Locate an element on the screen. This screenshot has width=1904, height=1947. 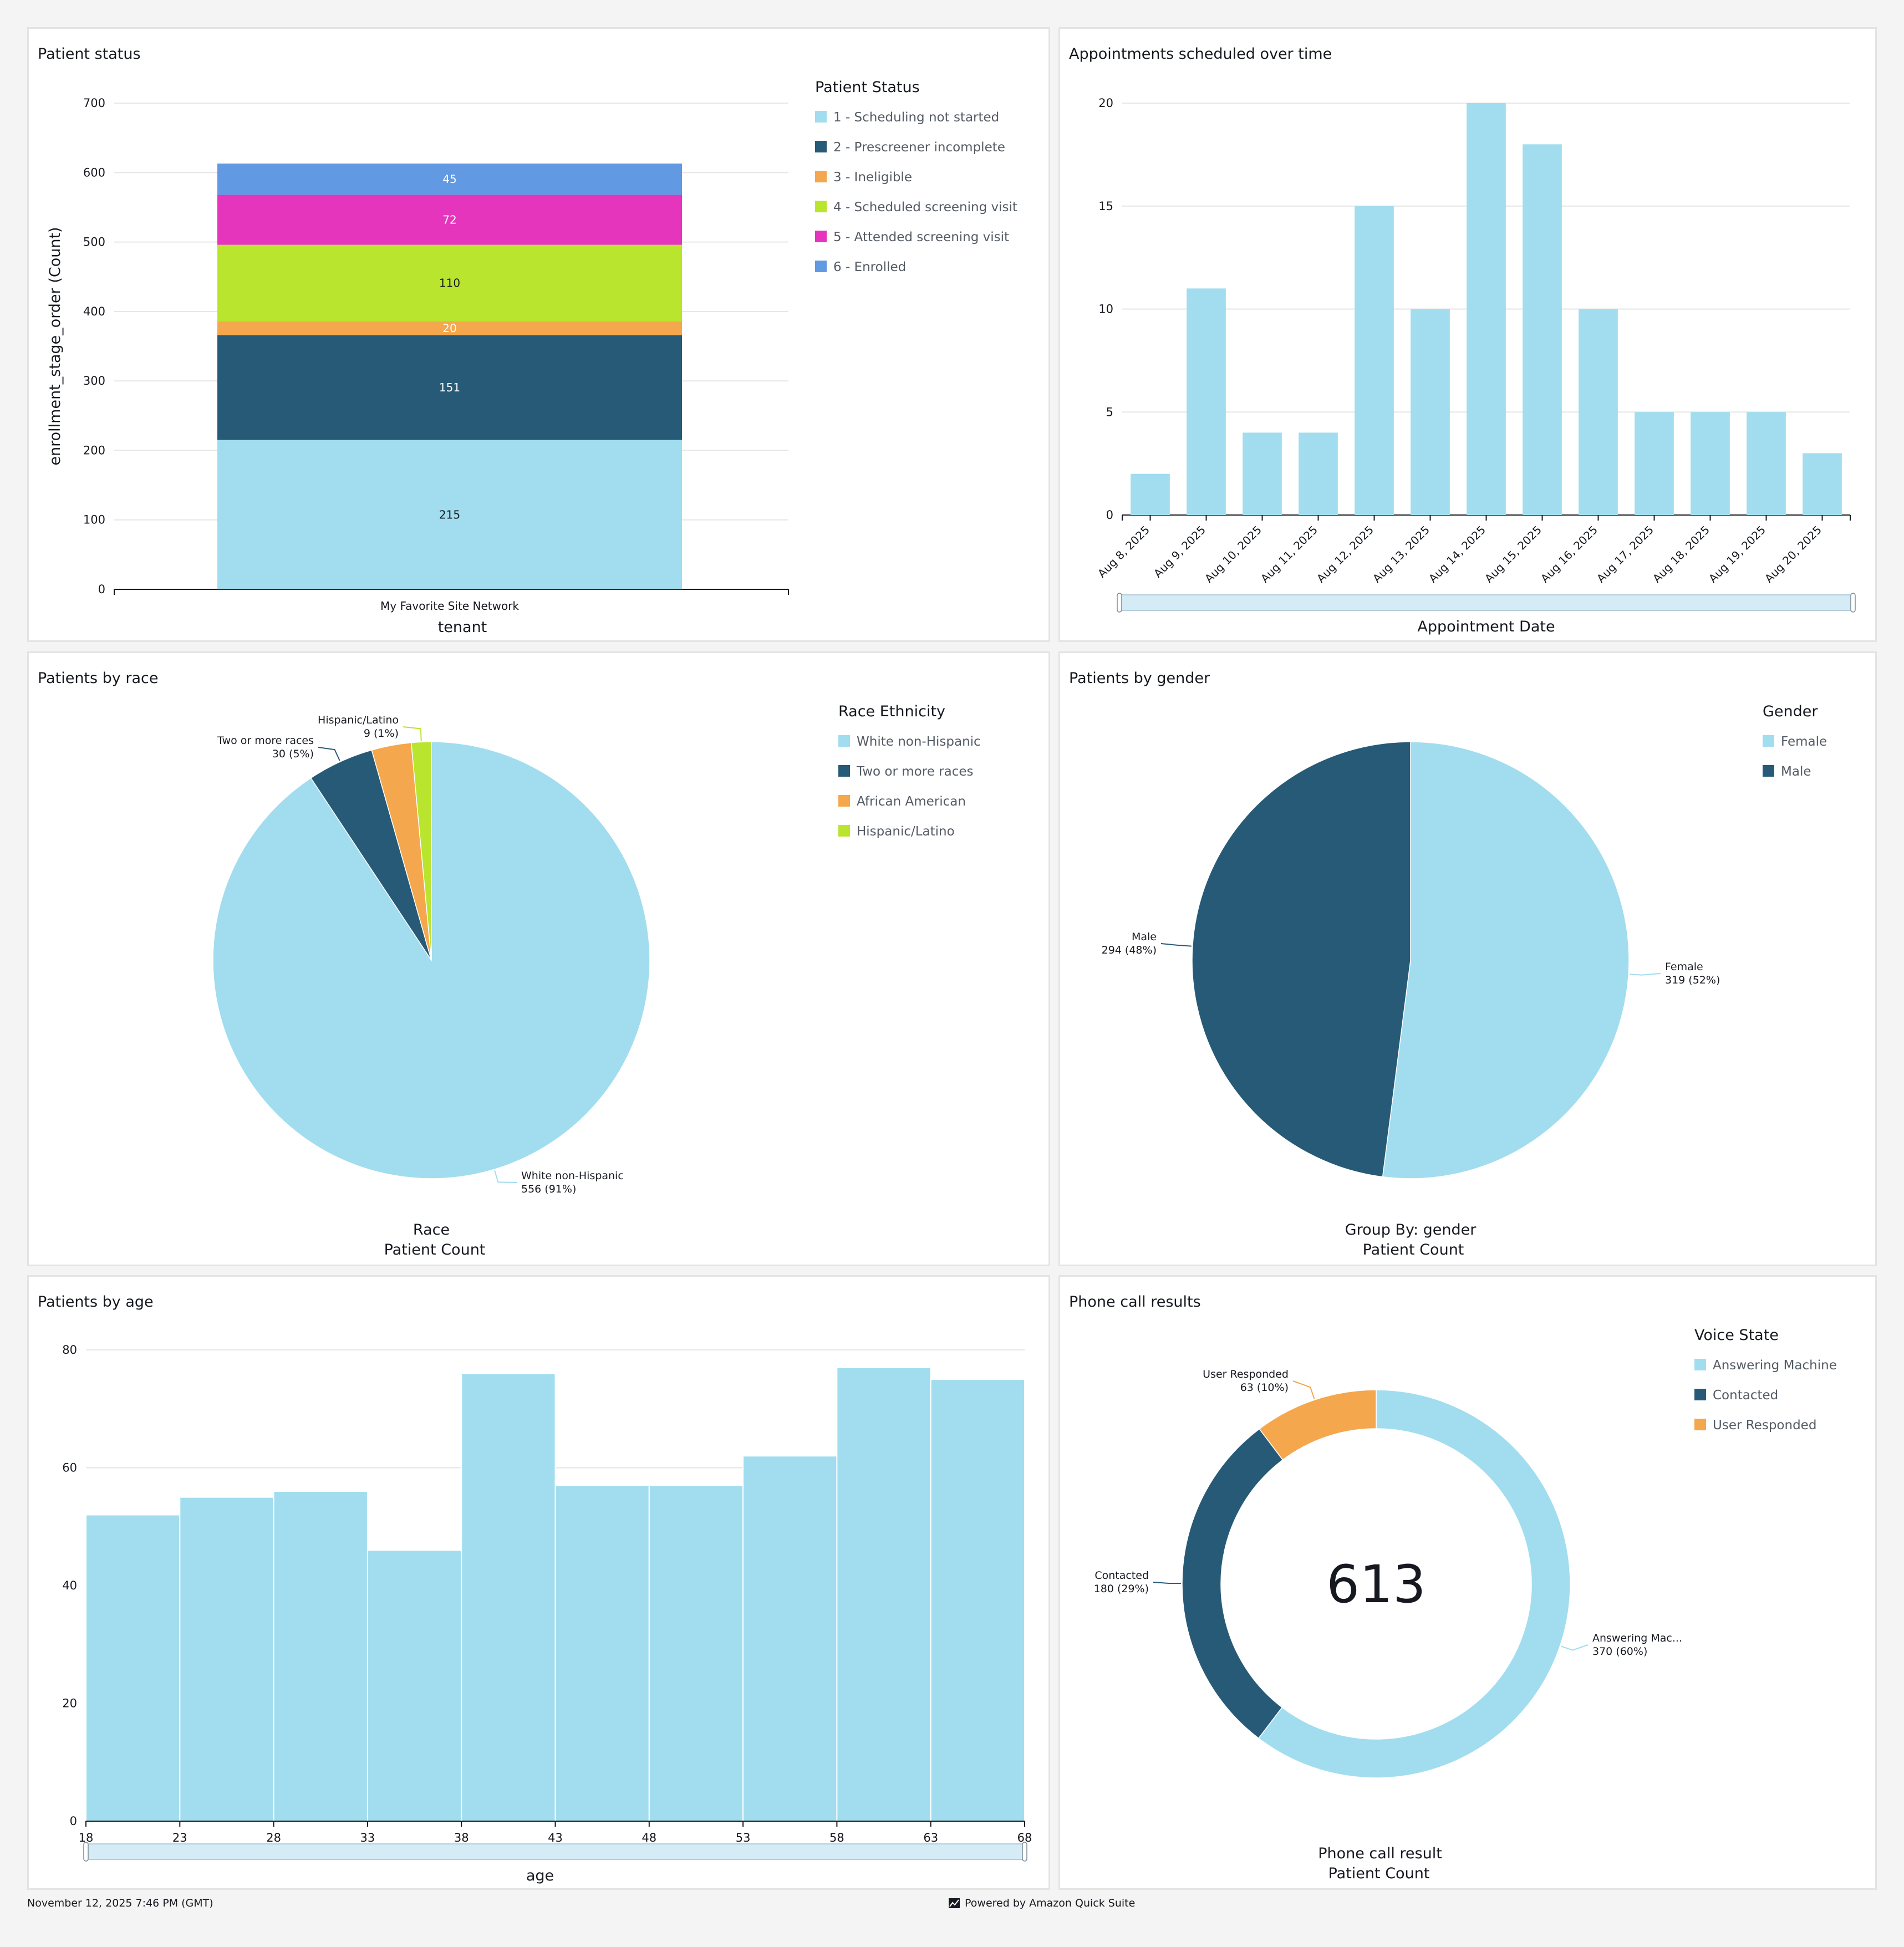
legend-item: 2 - Prescreener incomplete is located at coordinates (916, 155).